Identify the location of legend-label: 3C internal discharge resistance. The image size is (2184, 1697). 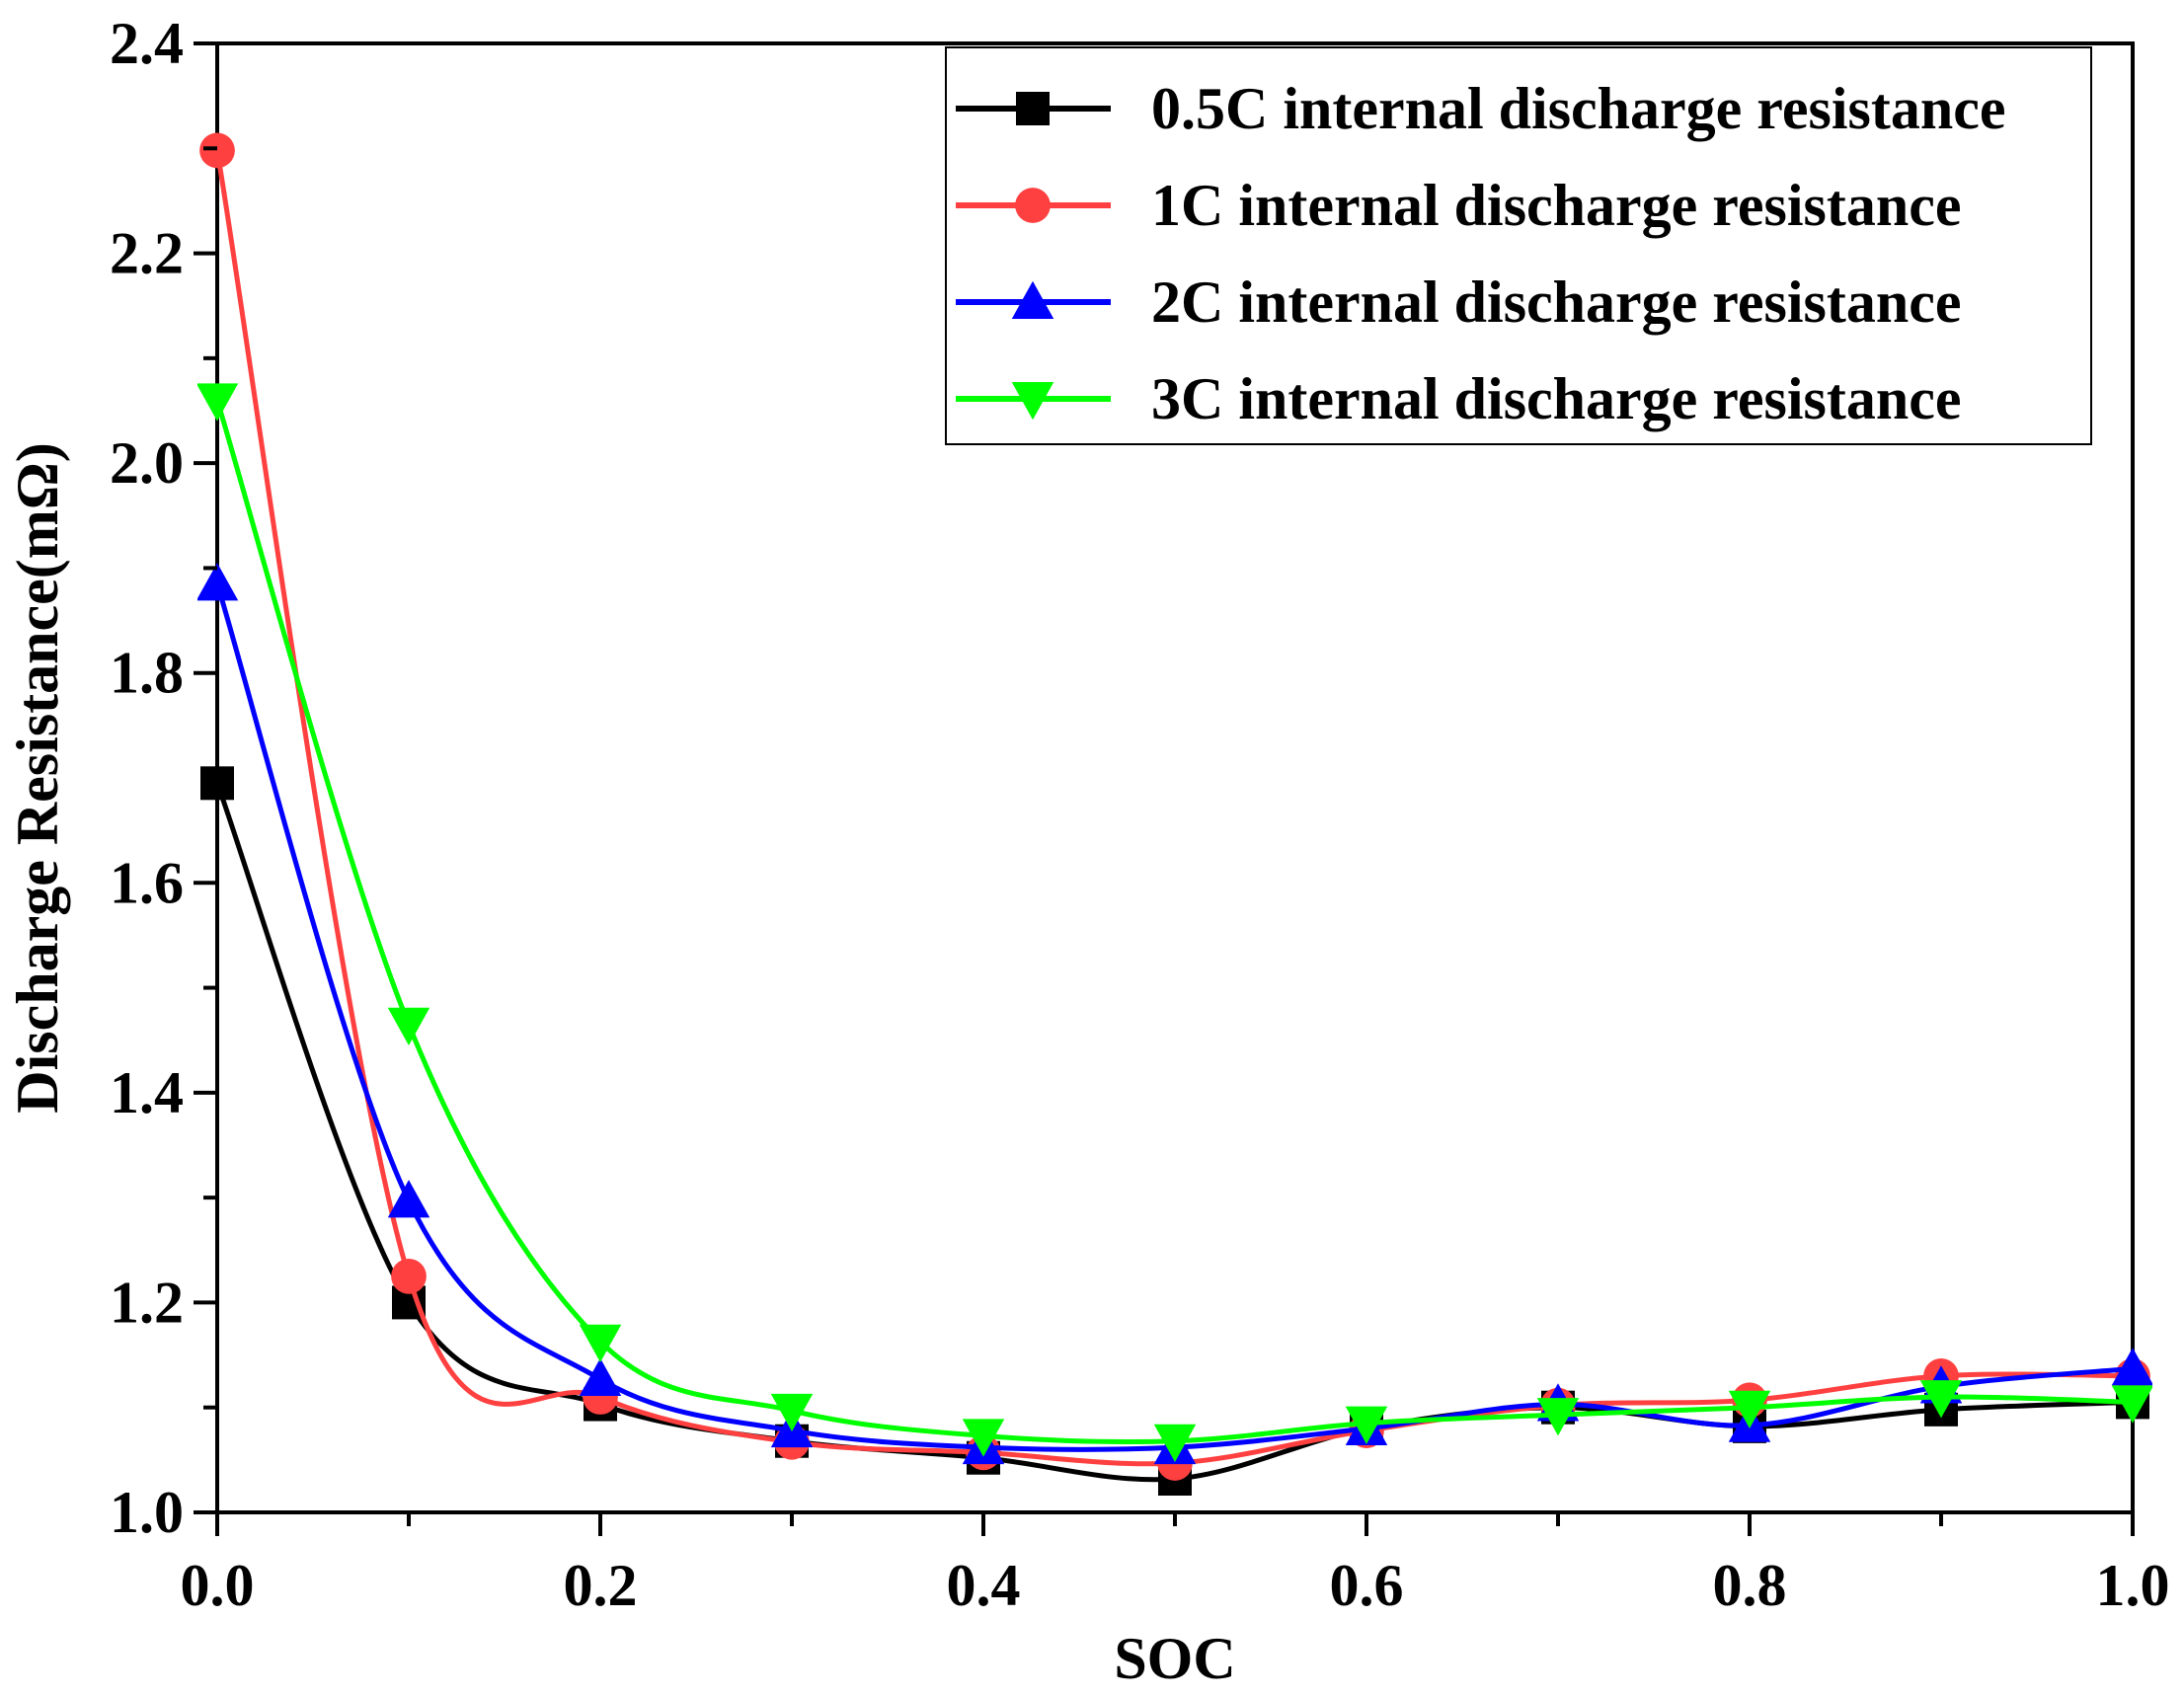
(1556, 398).